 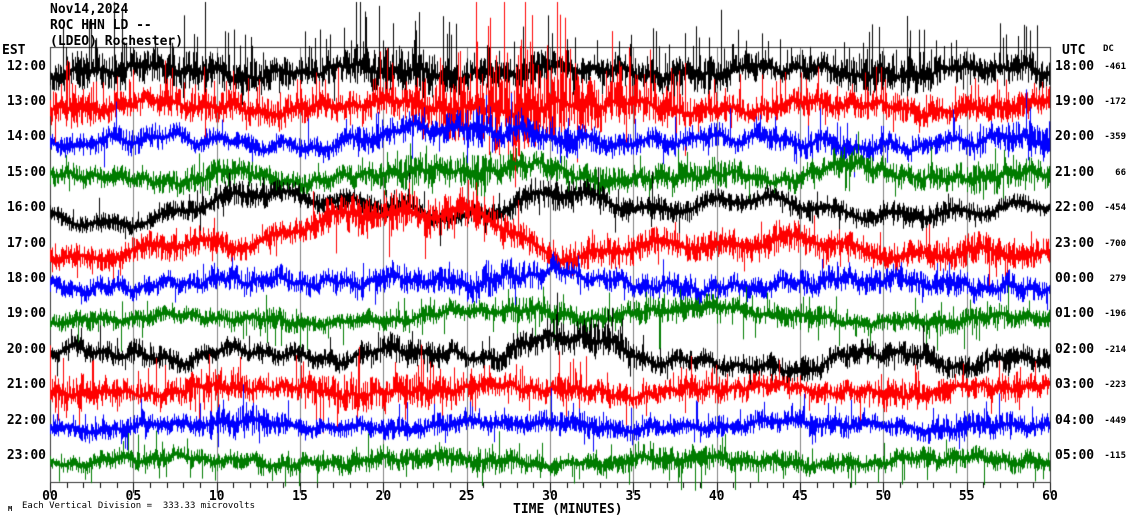 I want to click on x-tick-label: 55, so click(x=966, y=496).